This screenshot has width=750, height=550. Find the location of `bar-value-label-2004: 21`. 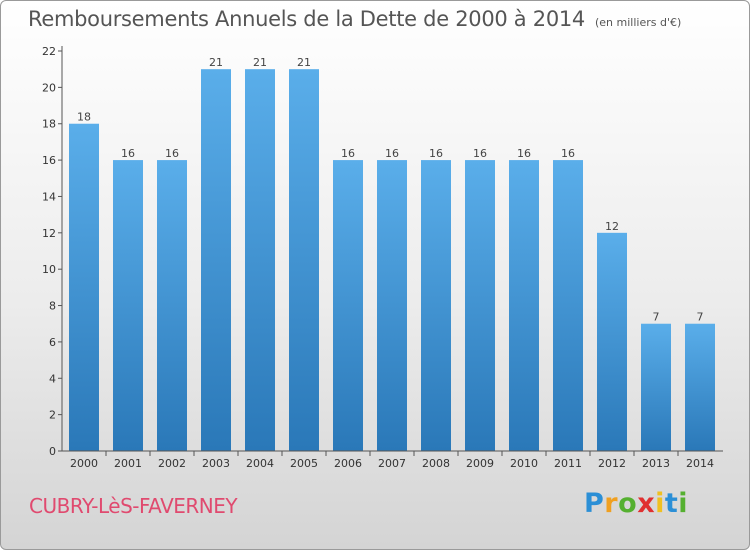

bar-value-label-2004: 21 is located at coordinates (260, 62).